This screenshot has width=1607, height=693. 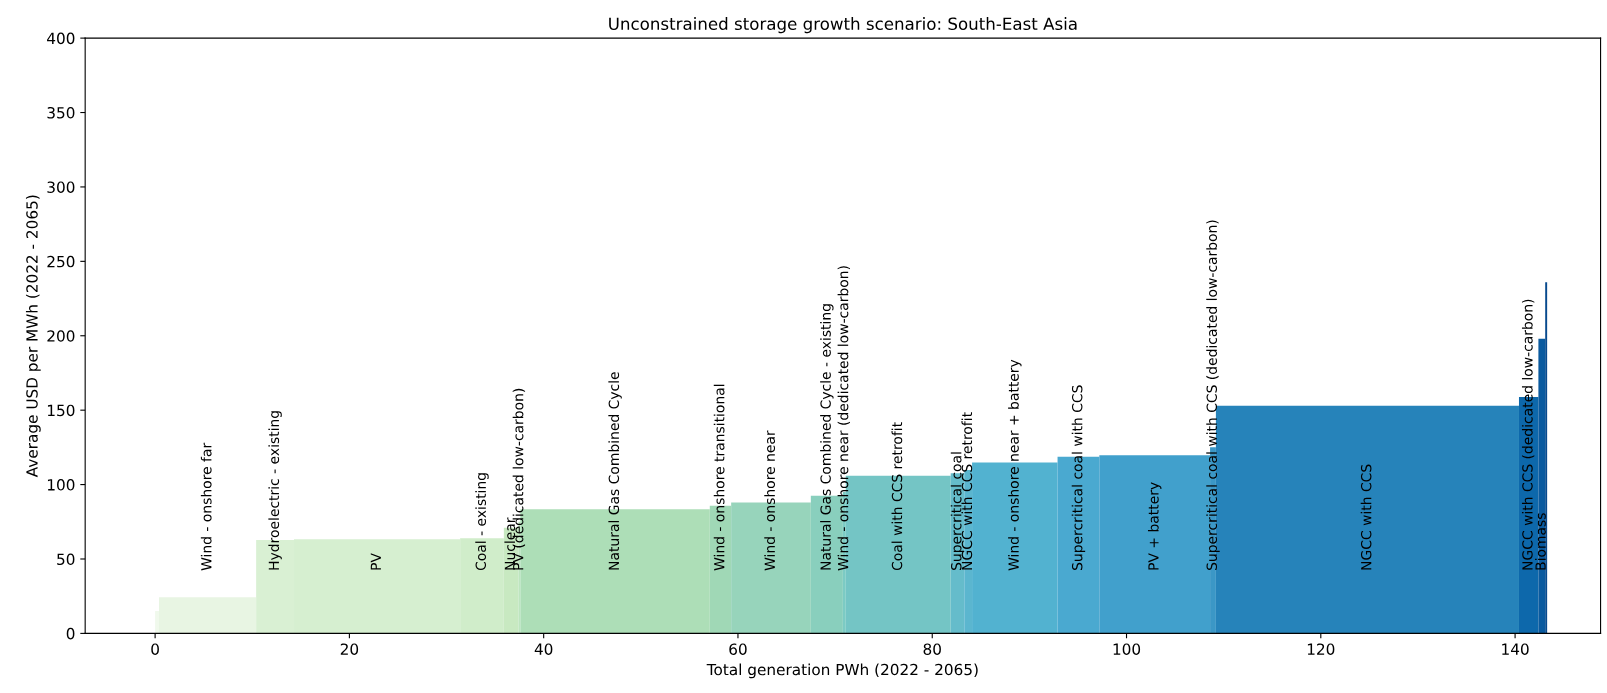 I want to click on category-label: Supercritical coal with CCS (dedicated low-carbon), so click(x=1213, y=395).